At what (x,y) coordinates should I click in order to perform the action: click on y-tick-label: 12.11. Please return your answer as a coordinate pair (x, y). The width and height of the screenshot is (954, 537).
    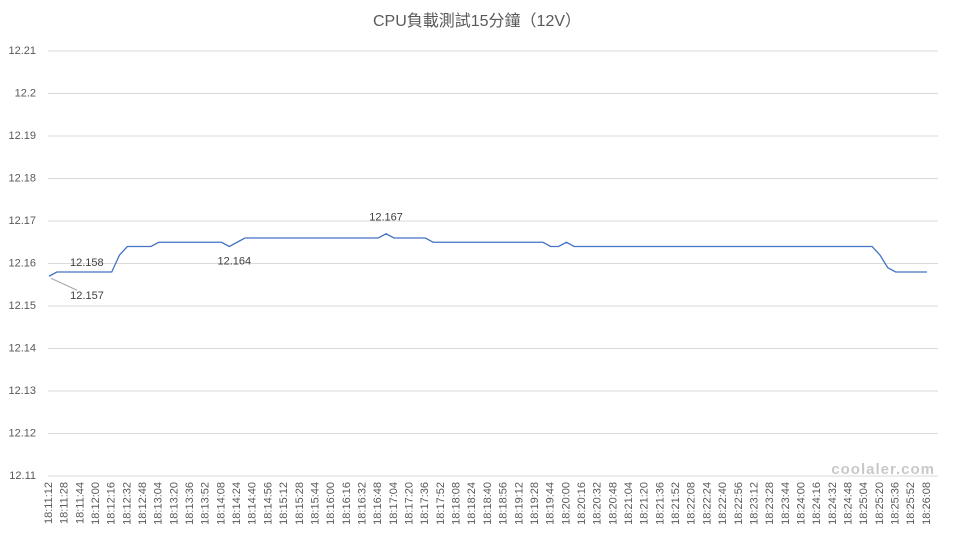
    Looking at the image, I should click on (22, 476).